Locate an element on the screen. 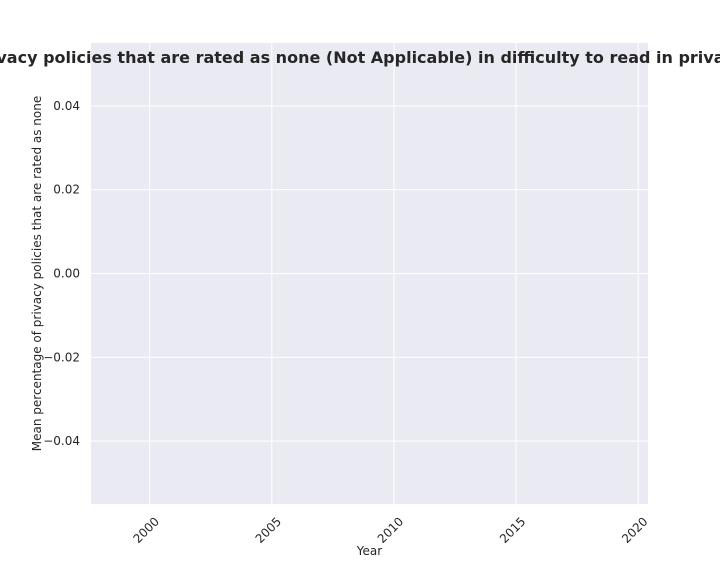  x-axis-label: Year is located at coordinates (369, 551).